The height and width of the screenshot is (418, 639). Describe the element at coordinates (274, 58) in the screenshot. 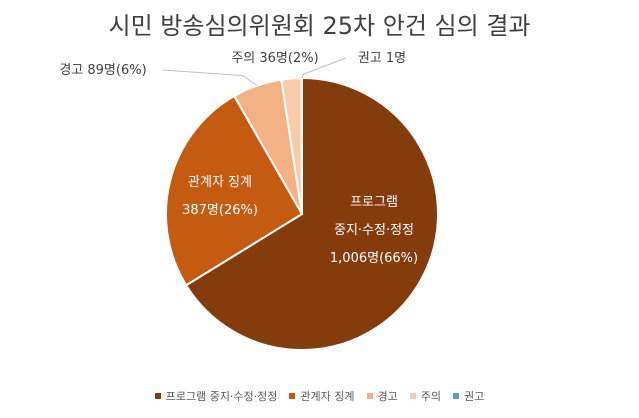

I see `data-label: 주의 36명(2%)` at that location.